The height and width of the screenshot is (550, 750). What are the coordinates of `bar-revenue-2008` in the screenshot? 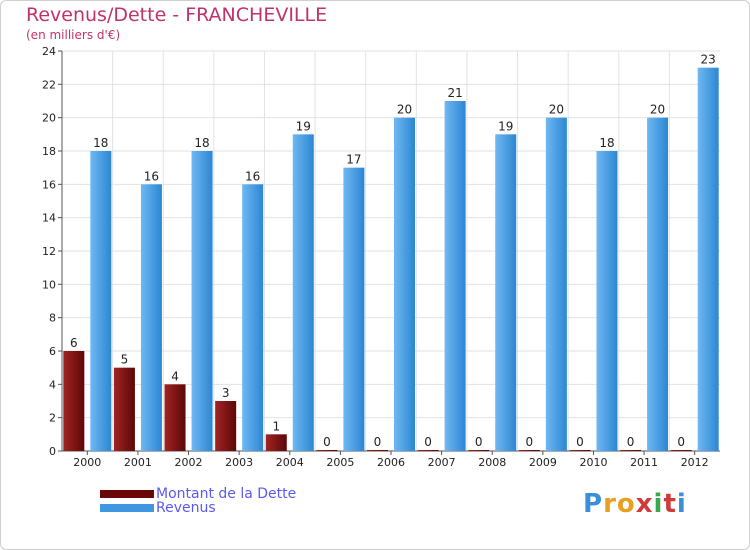 It's located at (506, 293).